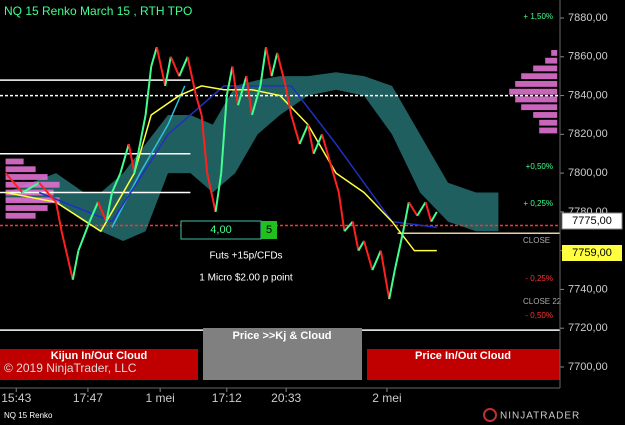  Describe the element at coordinates (588, 289) in the screenshot. I see `y-tick-label: 7740,00` at that location.